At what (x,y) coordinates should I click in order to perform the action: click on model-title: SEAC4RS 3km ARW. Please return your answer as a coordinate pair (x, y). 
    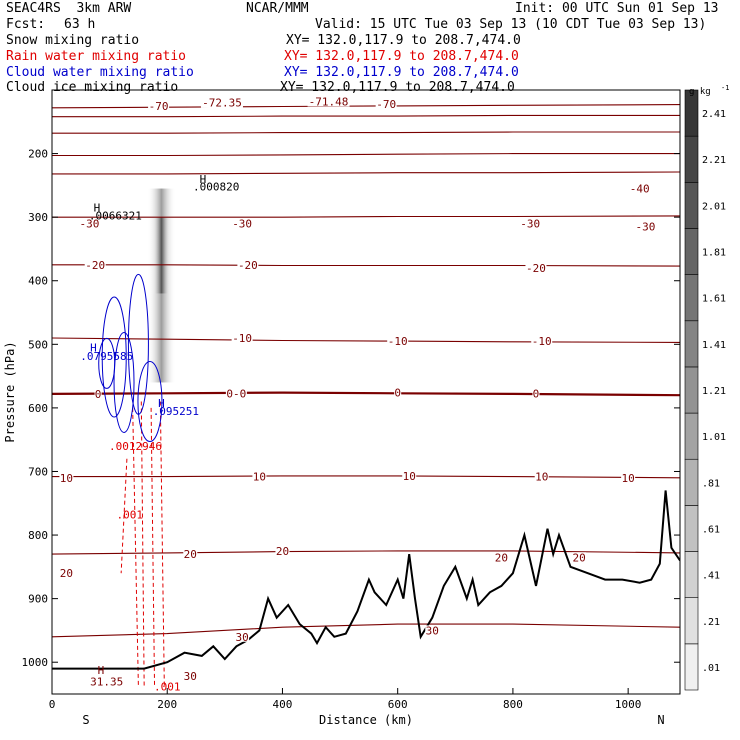
    Looking at the image, I should click on (69, 8).